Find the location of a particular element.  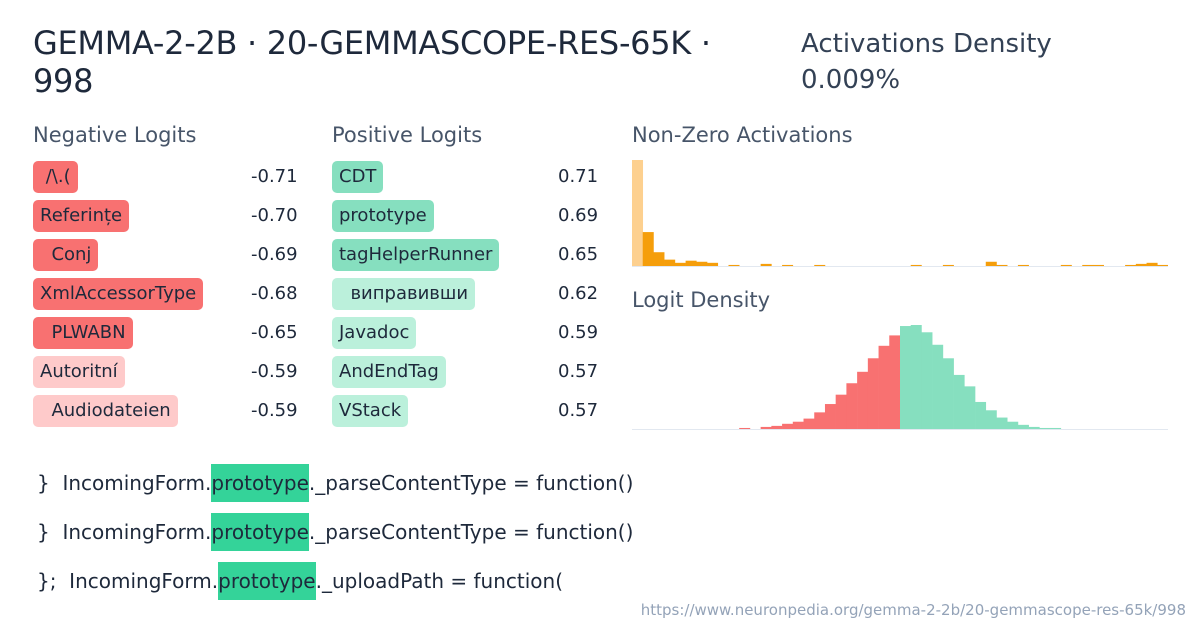

positive-logit-value: 0.69 is located at coordinates (578, 215).